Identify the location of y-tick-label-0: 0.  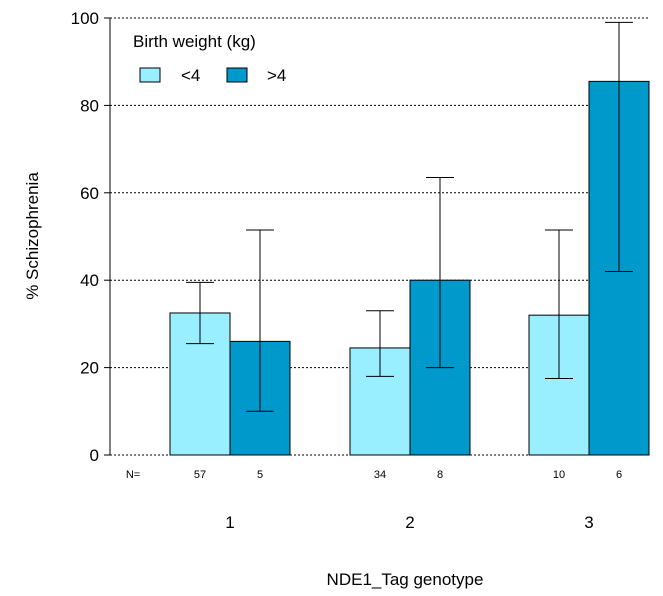
(94, 455).